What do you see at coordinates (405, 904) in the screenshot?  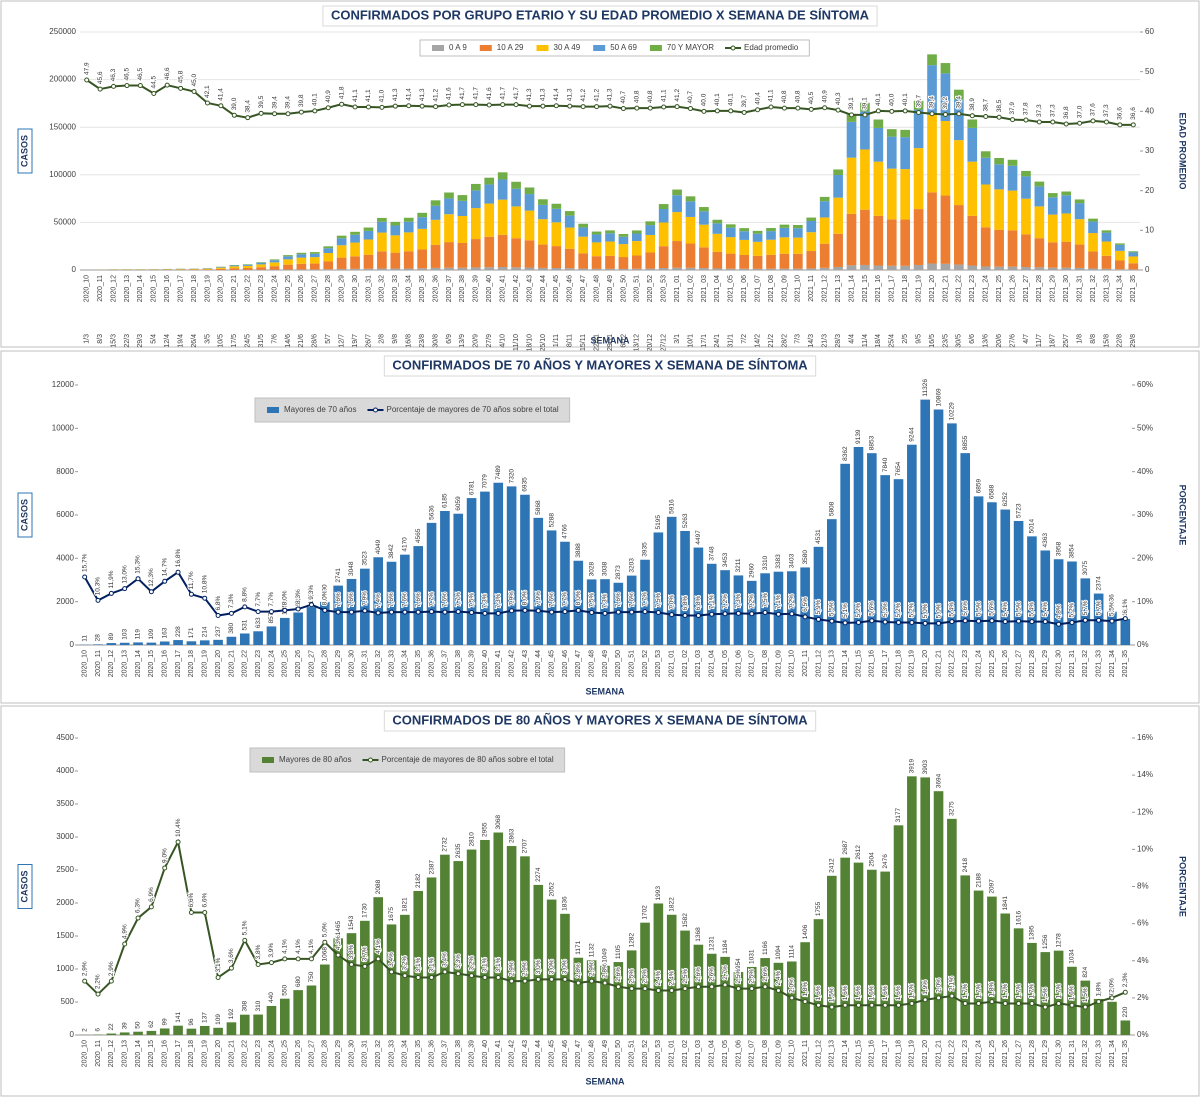 I see `data-label: 1821` at bounding box center [405, 904].